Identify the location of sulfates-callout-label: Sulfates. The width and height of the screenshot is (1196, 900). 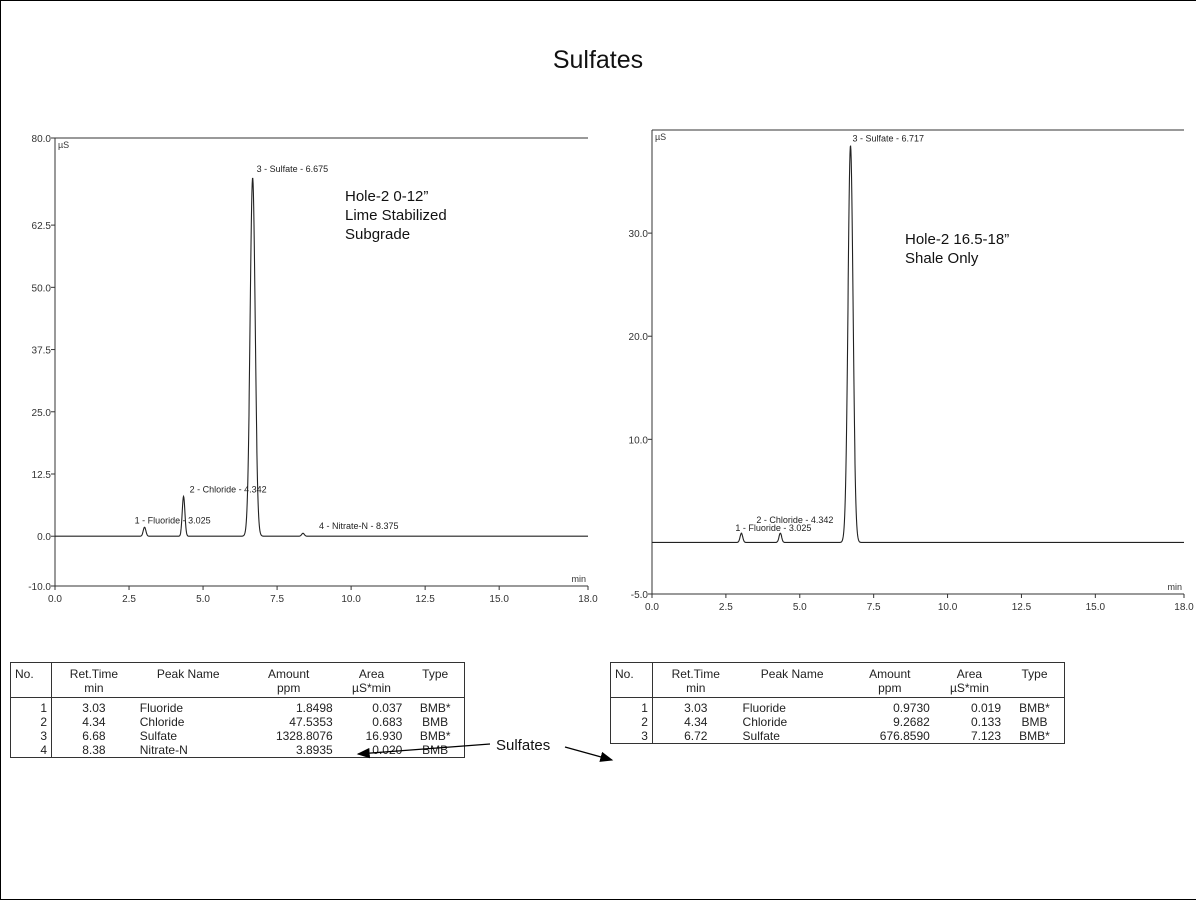
(523, 745).